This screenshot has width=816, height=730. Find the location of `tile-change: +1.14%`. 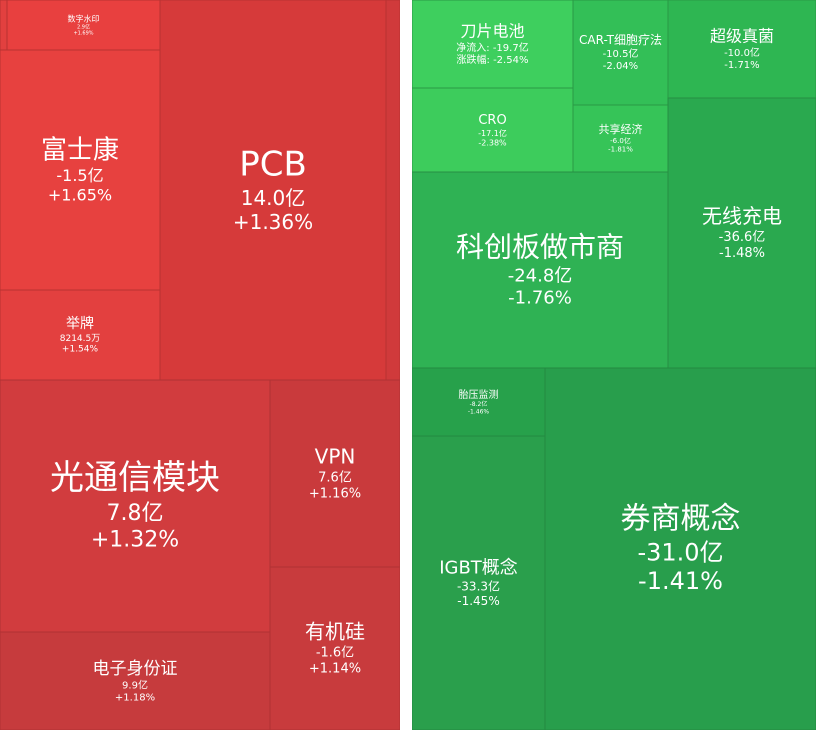

tile-change: +1.14% is located at coordinates (335, 668).